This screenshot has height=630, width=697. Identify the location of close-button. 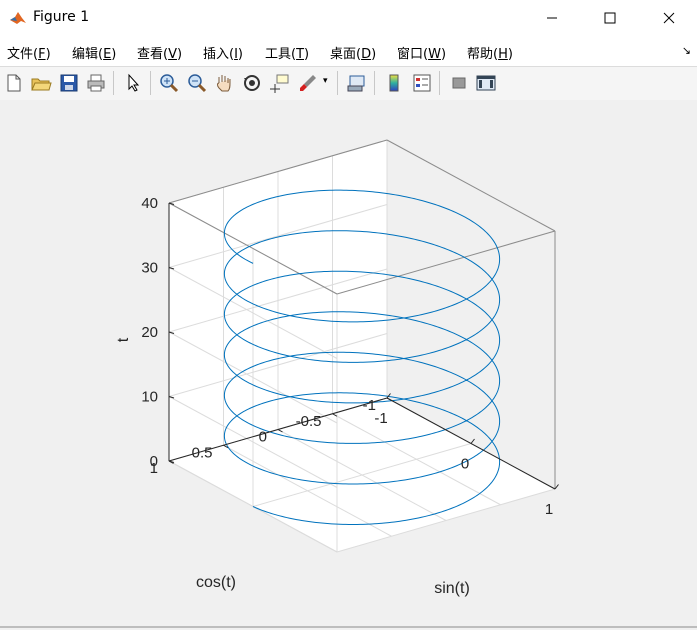
(669, 18).